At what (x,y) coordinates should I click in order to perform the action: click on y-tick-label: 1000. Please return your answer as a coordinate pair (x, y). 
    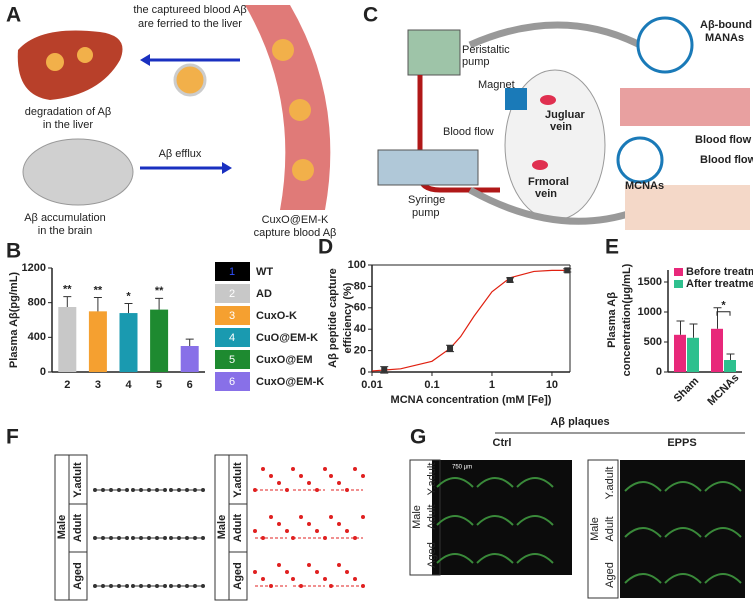
    Looking at the image, I should click on (650, 312).